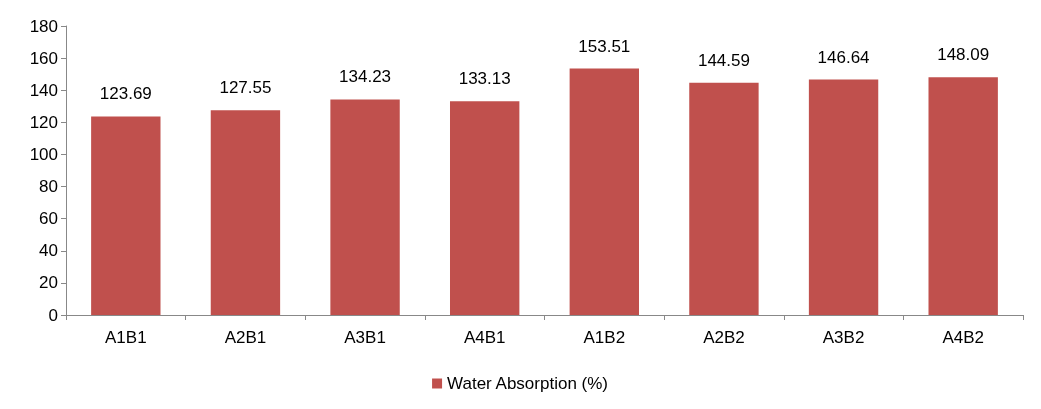 The width and height of the screenshot is (1041, 409). What do you see at coordinates (43, 58) in the screenshot?
I see `y-tick-label: 160` at bounding box center [43, 58].